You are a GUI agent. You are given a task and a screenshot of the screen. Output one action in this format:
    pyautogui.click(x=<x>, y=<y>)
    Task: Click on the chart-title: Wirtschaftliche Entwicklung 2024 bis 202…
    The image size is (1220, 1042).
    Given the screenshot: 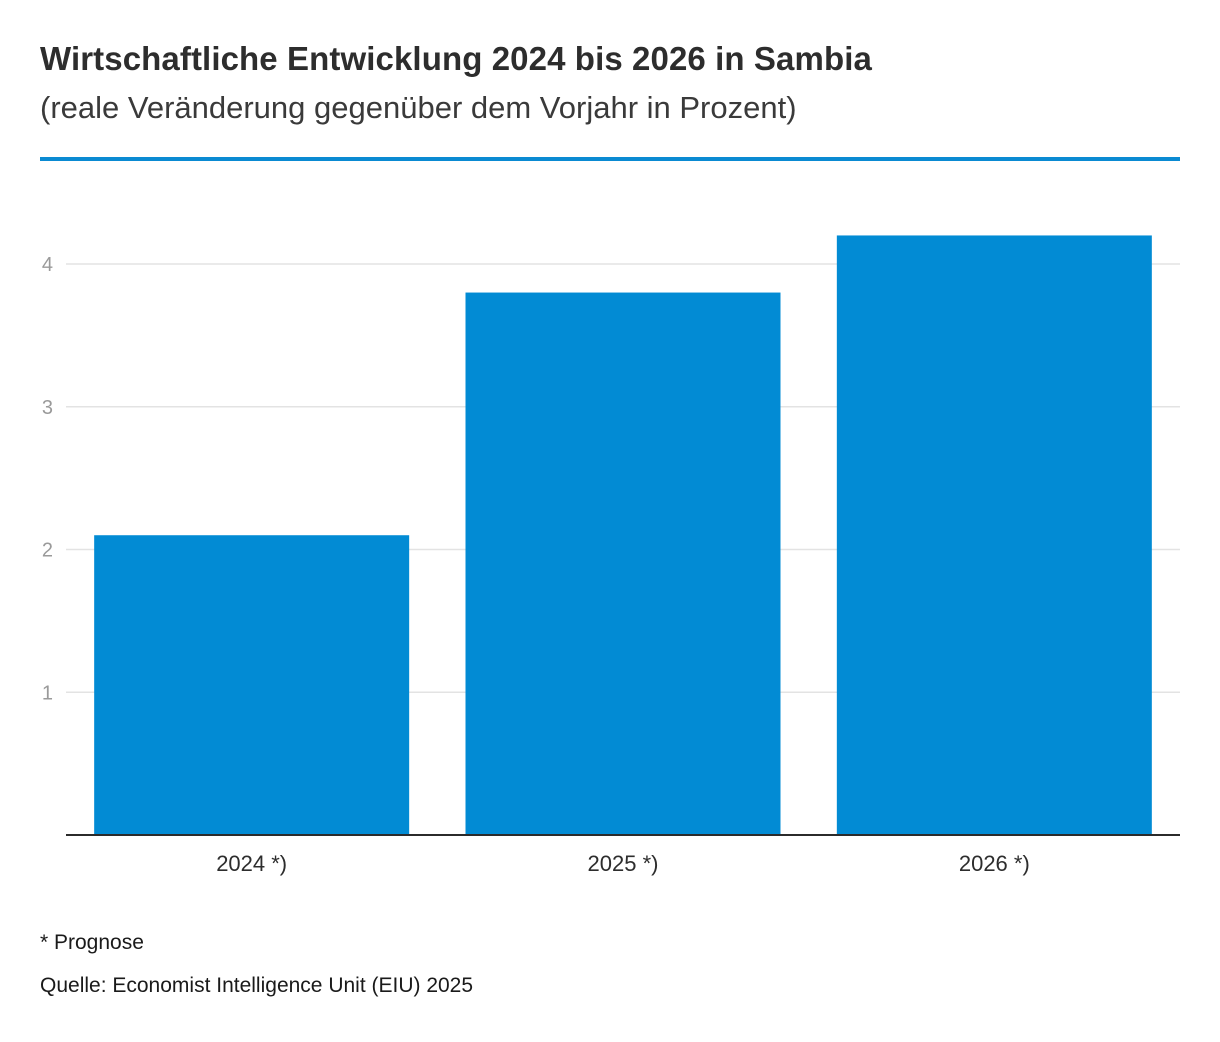 What is the action you would take?
    pyautogui.click(x=456, y=58)
    